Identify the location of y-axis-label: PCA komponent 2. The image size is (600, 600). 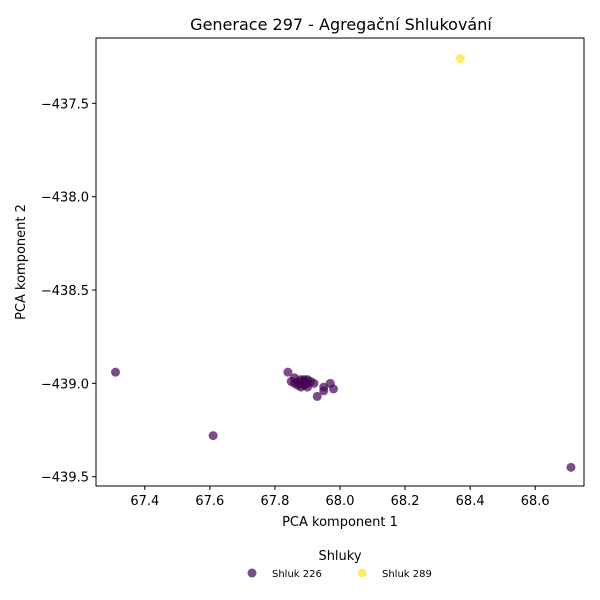
(21, 262).